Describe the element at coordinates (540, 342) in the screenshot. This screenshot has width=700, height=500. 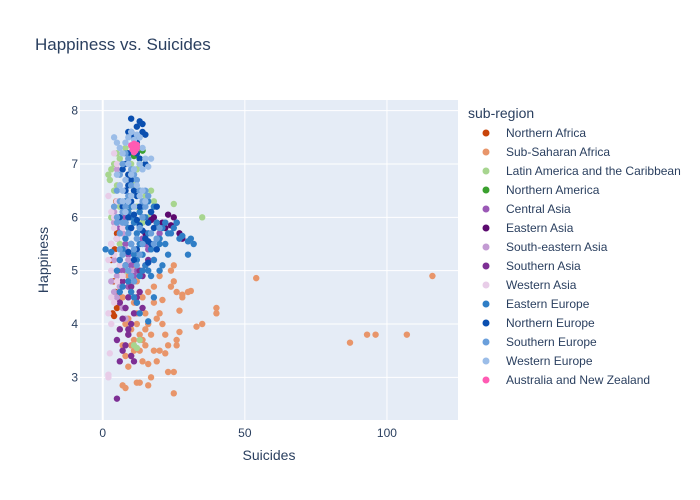
I see `legend-item: Southern Europe` at that location.